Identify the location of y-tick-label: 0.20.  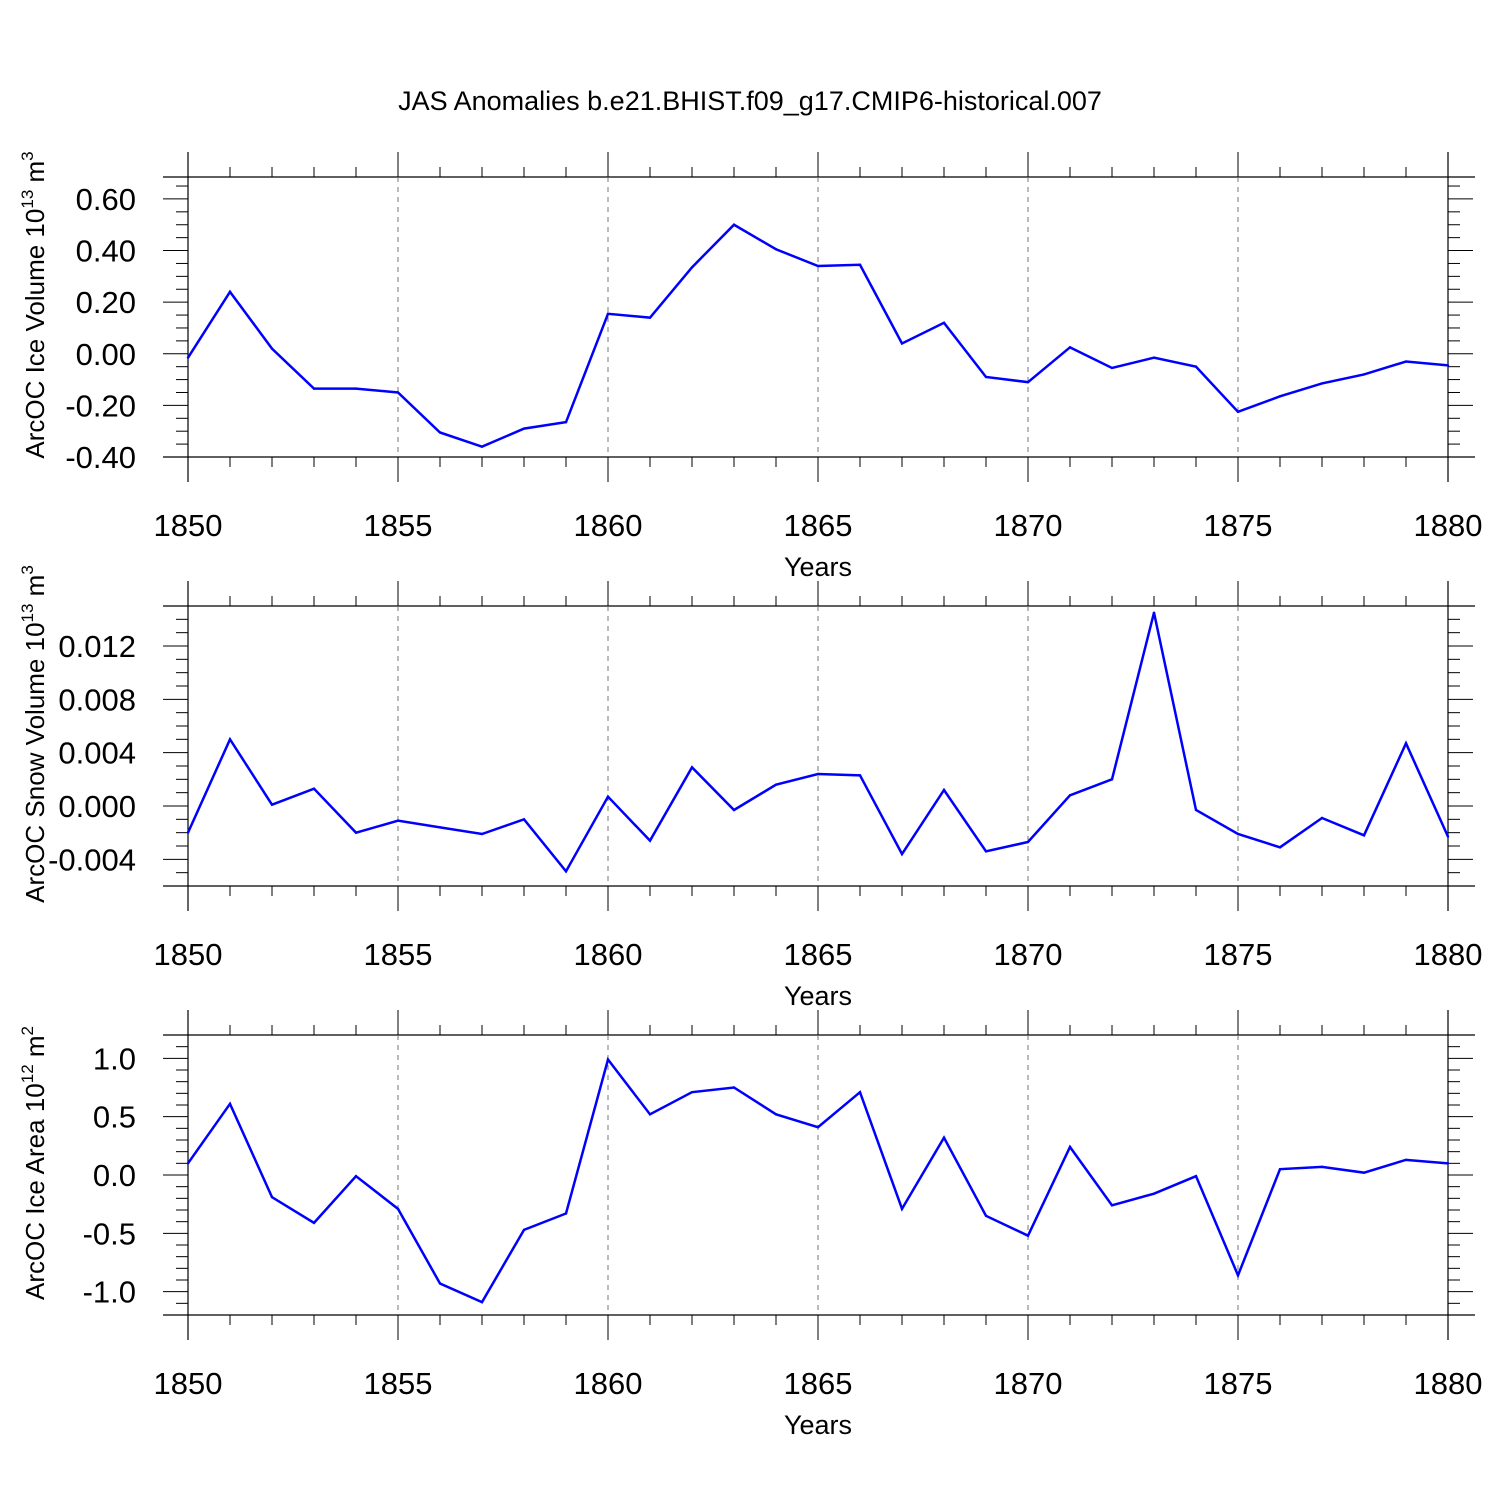
(106, 302).